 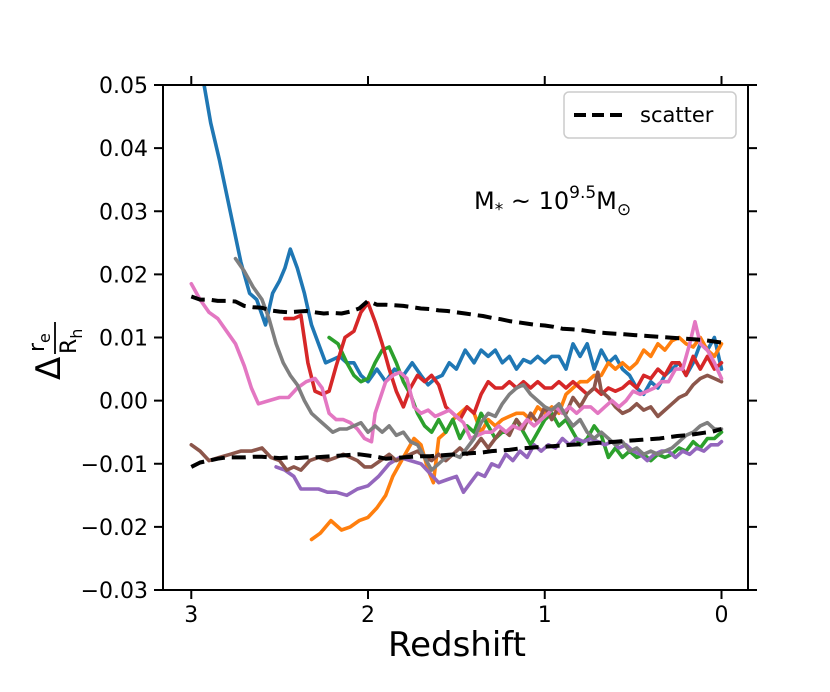 What do you see at coordinates (114, 528) in the screenshot?
I see `y-tick-label: −0.02` at bounding box center [114, 528].